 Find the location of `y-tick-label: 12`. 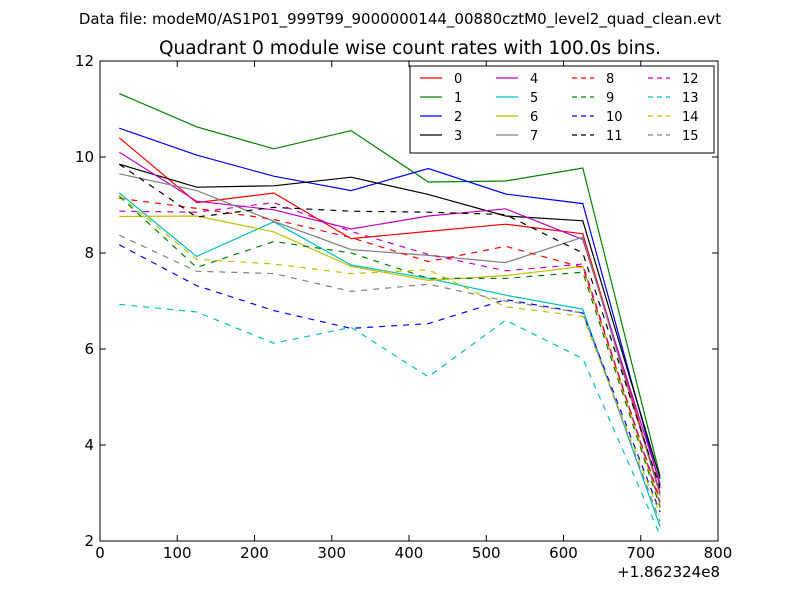

y-tick-label: 12 is located at coordinates (84, 61).